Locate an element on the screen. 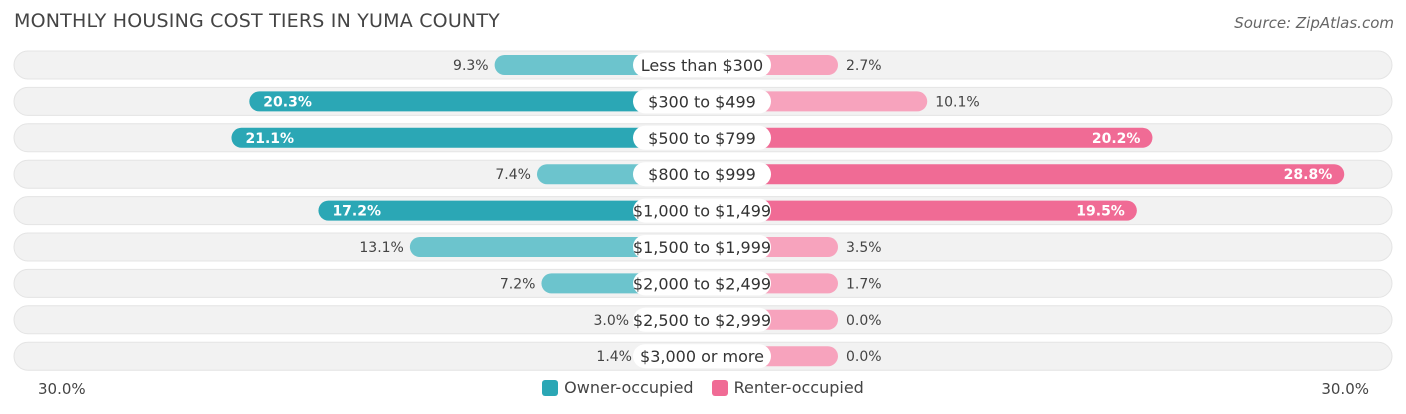 The image size is (1406, 414). axis-min-label: 30.0% is located at coordinates (62, 389).